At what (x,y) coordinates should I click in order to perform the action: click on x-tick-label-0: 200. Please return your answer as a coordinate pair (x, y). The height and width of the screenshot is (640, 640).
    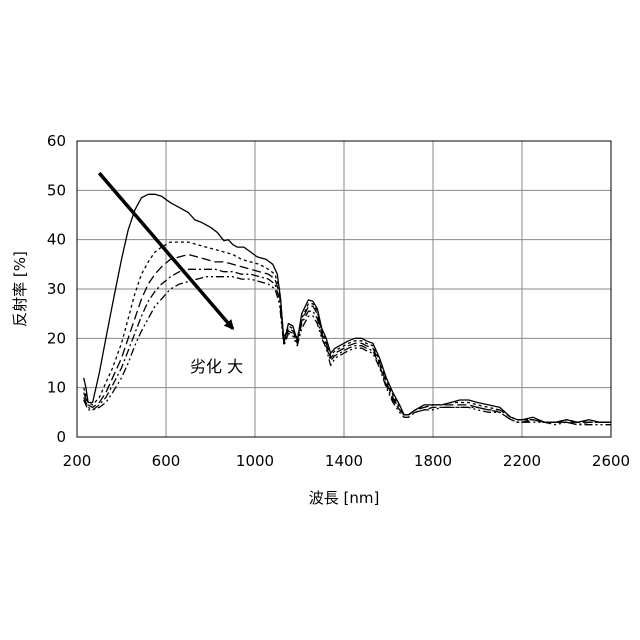
    Looking at the image, I should click on (77, 461).